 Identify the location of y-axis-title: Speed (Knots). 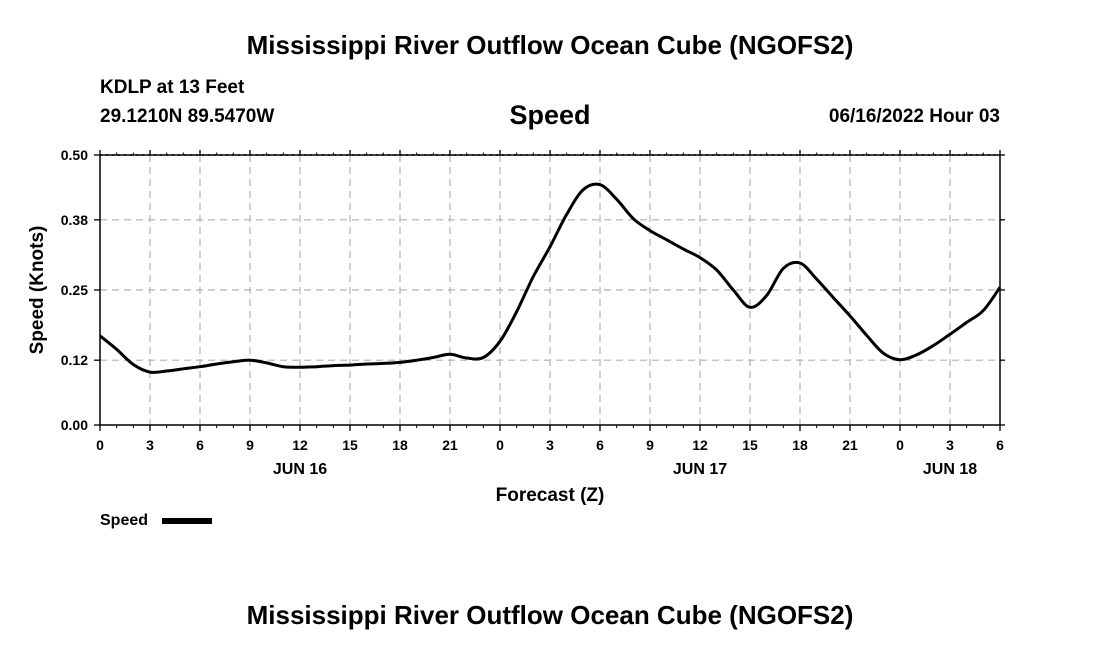
(37, 290).